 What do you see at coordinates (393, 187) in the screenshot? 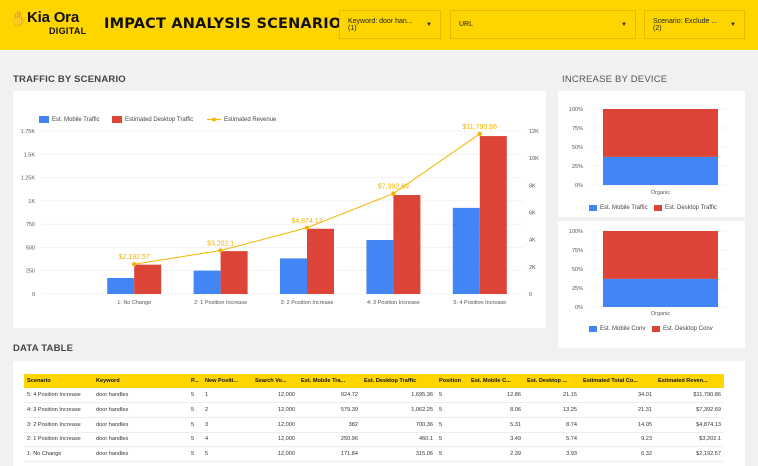
I see `revenue-data-label: $7,392.69` at bounding box center [393, 187].